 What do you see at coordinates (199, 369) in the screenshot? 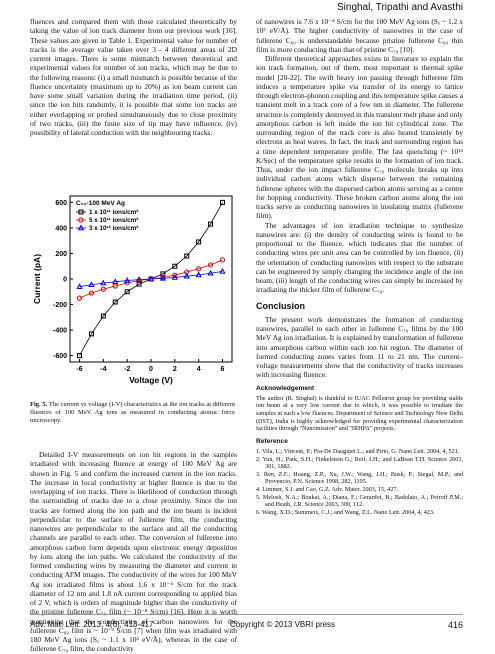
I see `x-tick-label: 4` at bounding box center [199, 369].